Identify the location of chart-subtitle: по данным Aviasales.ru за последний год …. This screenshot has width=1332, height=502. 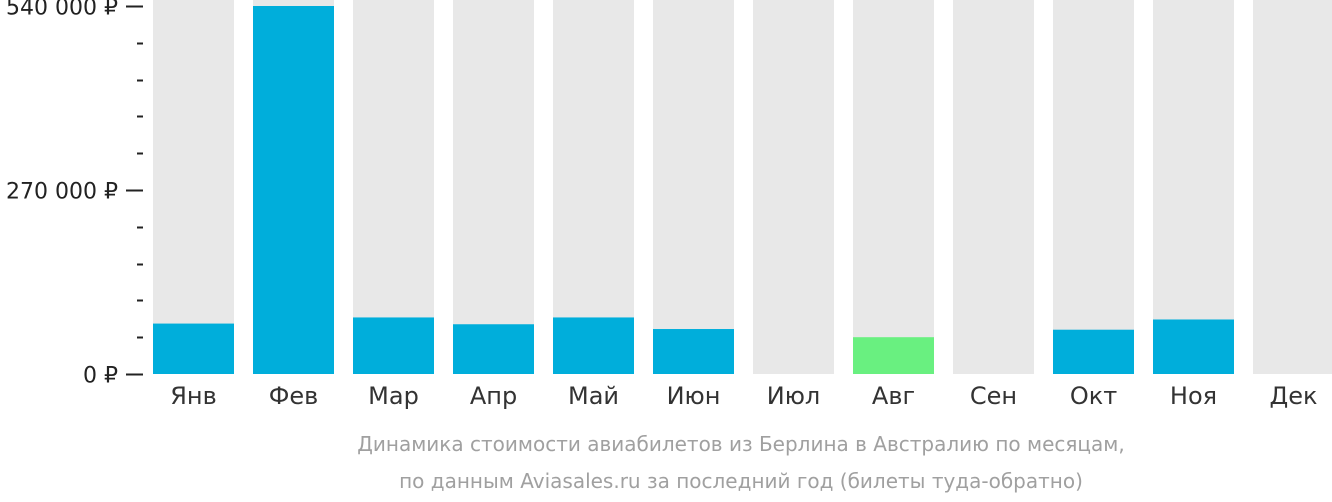
(741, 481).